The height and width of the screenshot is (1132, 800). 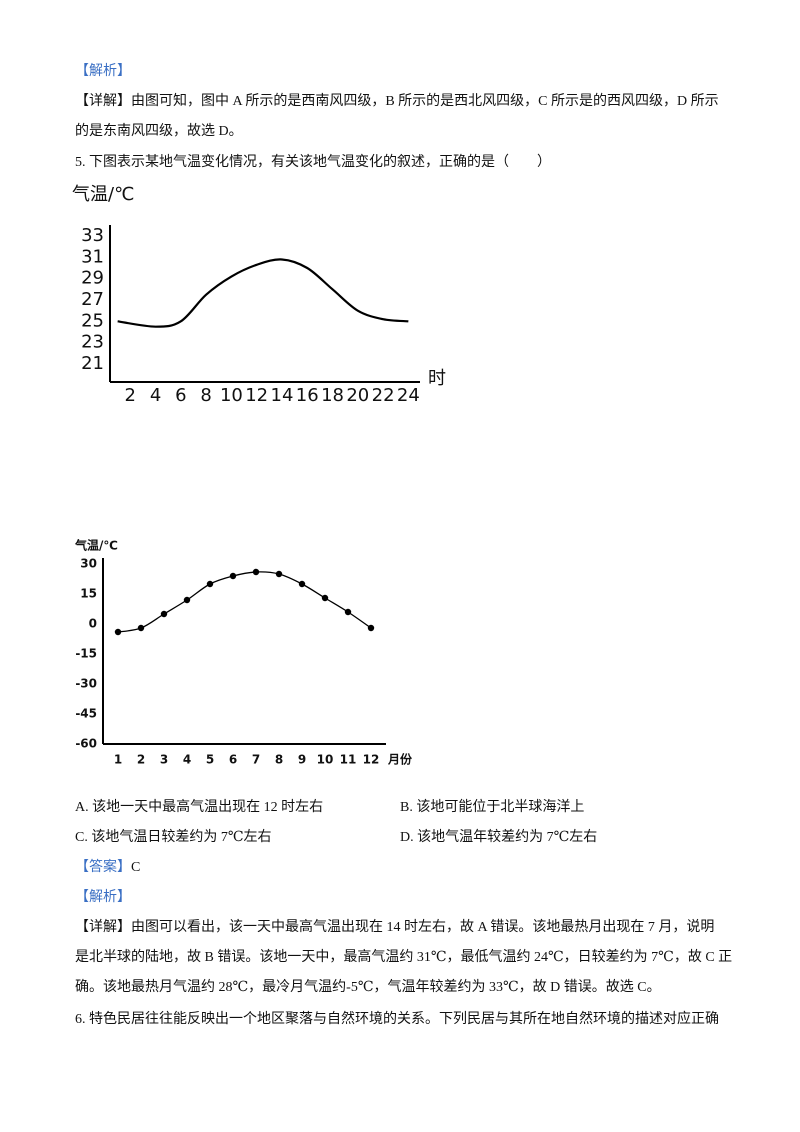 I want to click on x-tick-label: 3, so click(x=164, y=760).